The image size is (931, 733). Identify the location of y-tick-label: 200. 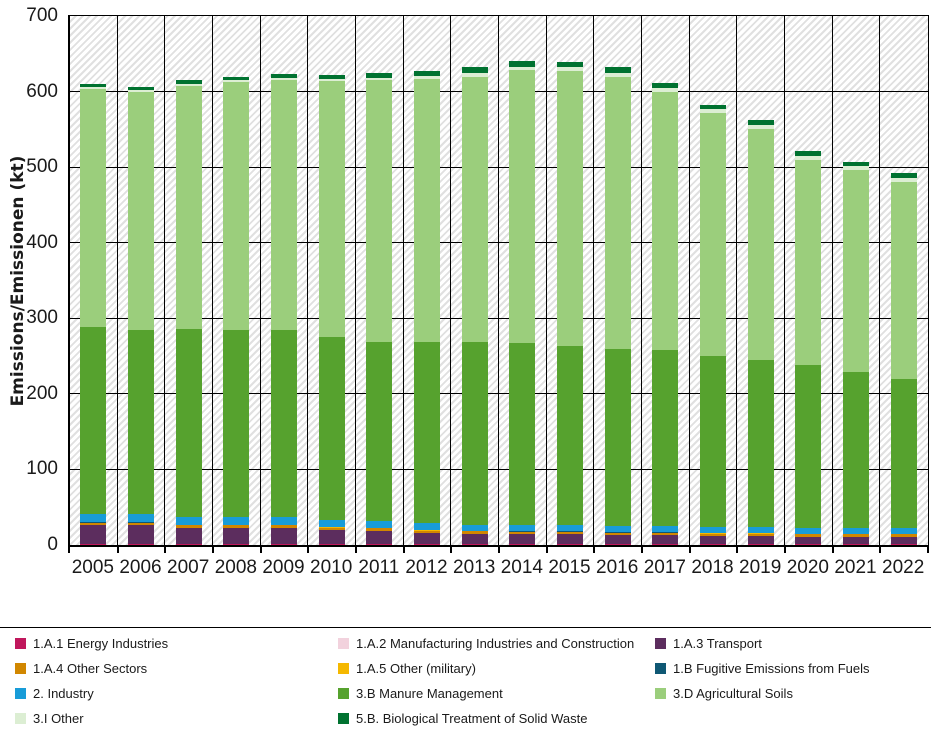
(42, 393).